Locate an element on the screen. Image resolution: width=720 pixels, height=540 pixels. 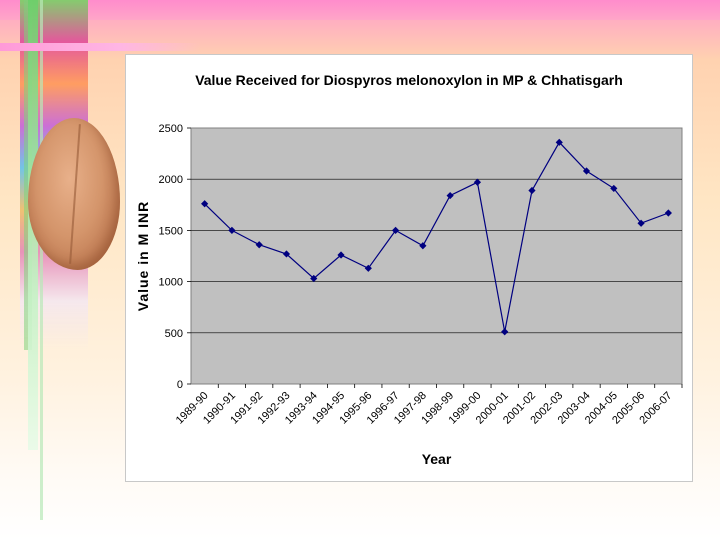
leaf-image is located at coordinates (74, 194).